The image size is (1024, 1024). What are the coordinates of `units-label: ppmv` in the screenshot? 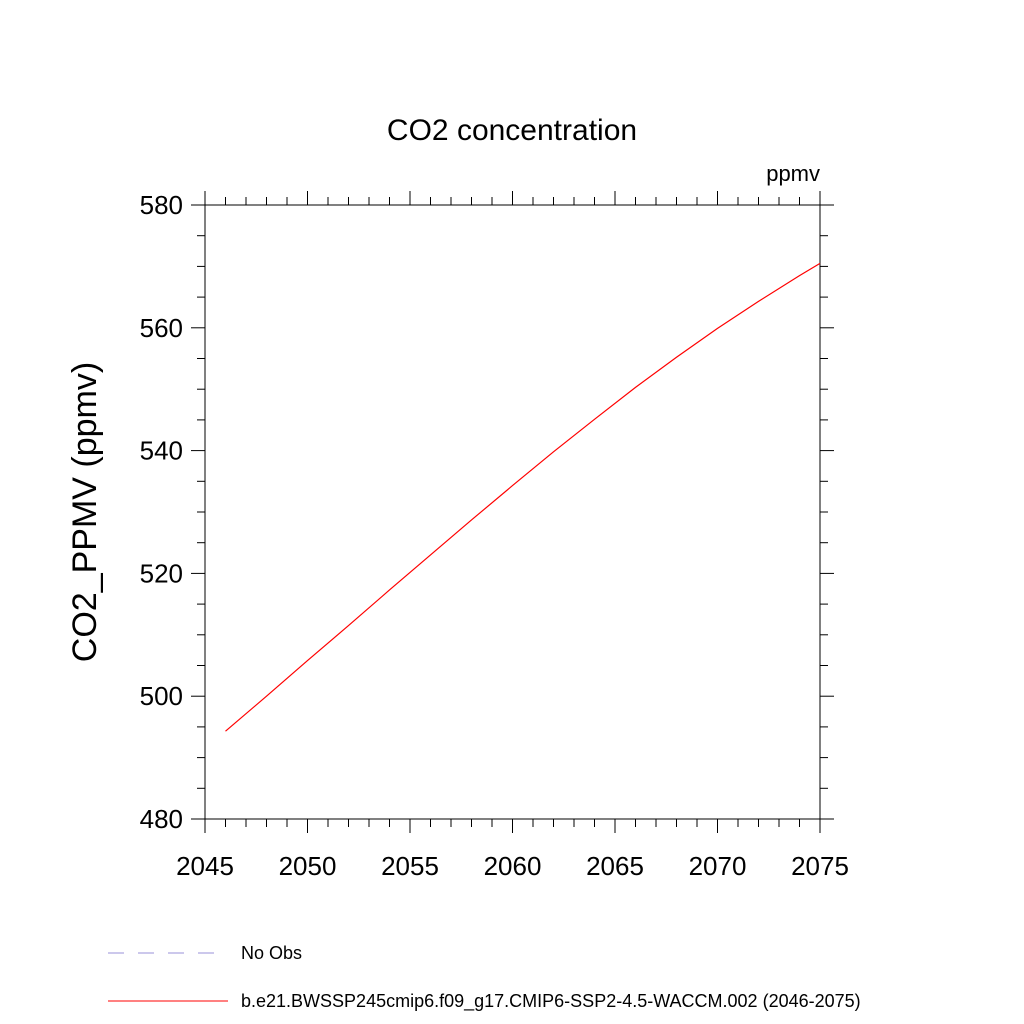 It's located at (793, 173).